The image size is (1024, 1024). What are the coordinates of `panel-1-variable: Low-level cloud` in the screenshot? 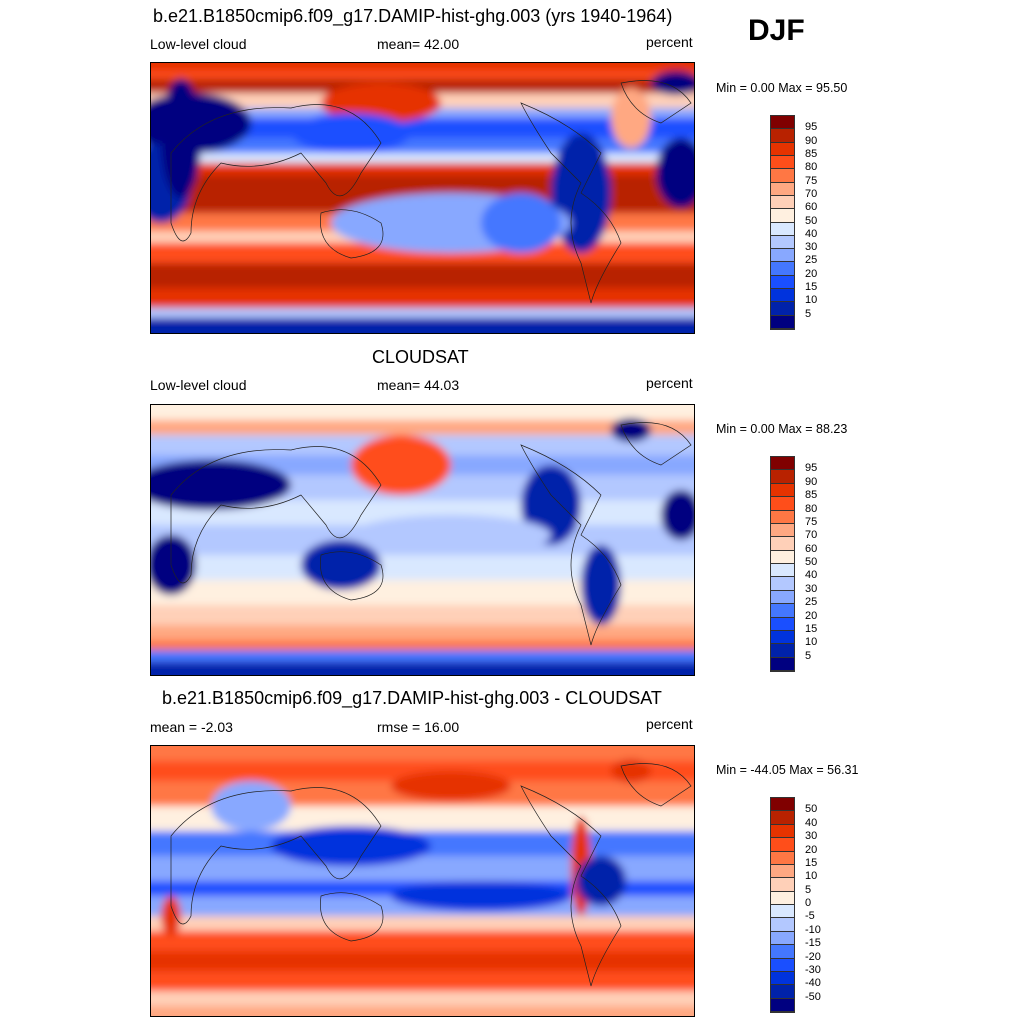 It's located at (198, 44).